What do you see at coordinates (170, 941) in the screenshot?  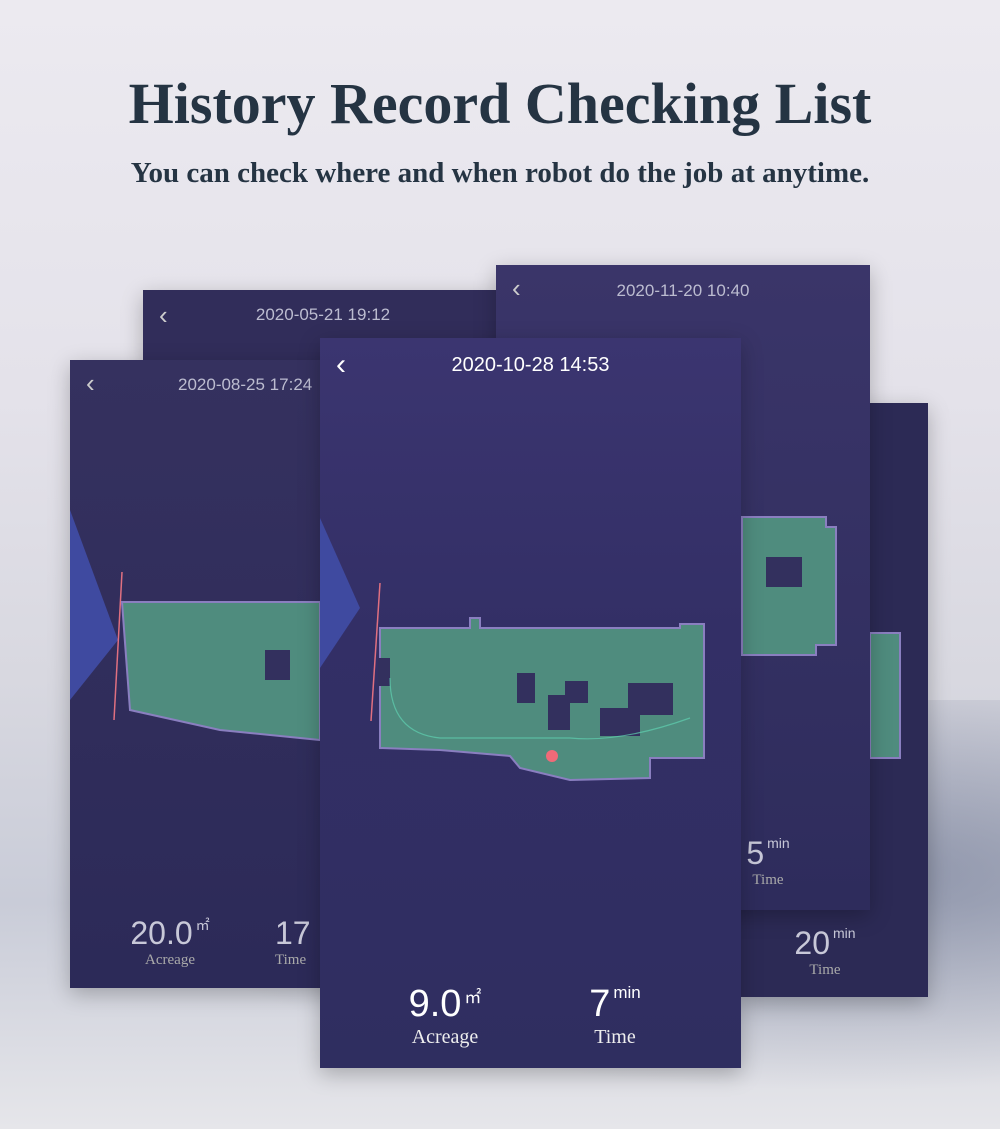 I see `acreage-stat: 20.0 ㎡ Acreage` at bounding box center [170, 941].